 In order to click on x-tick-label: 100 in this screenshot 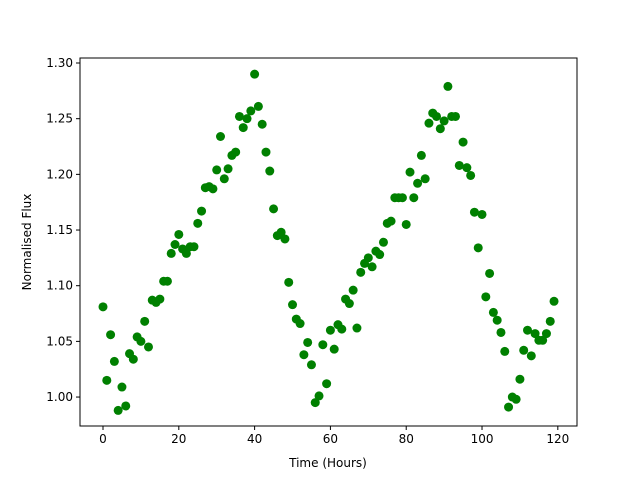, I will do `click(482, 439)`.